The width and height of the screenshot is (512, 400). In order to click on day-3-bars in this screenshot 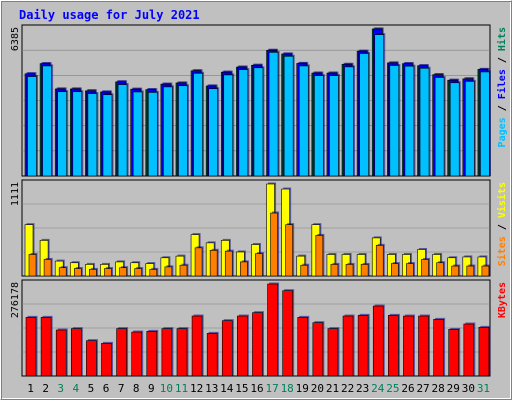, I will do `click(61, 268)`.